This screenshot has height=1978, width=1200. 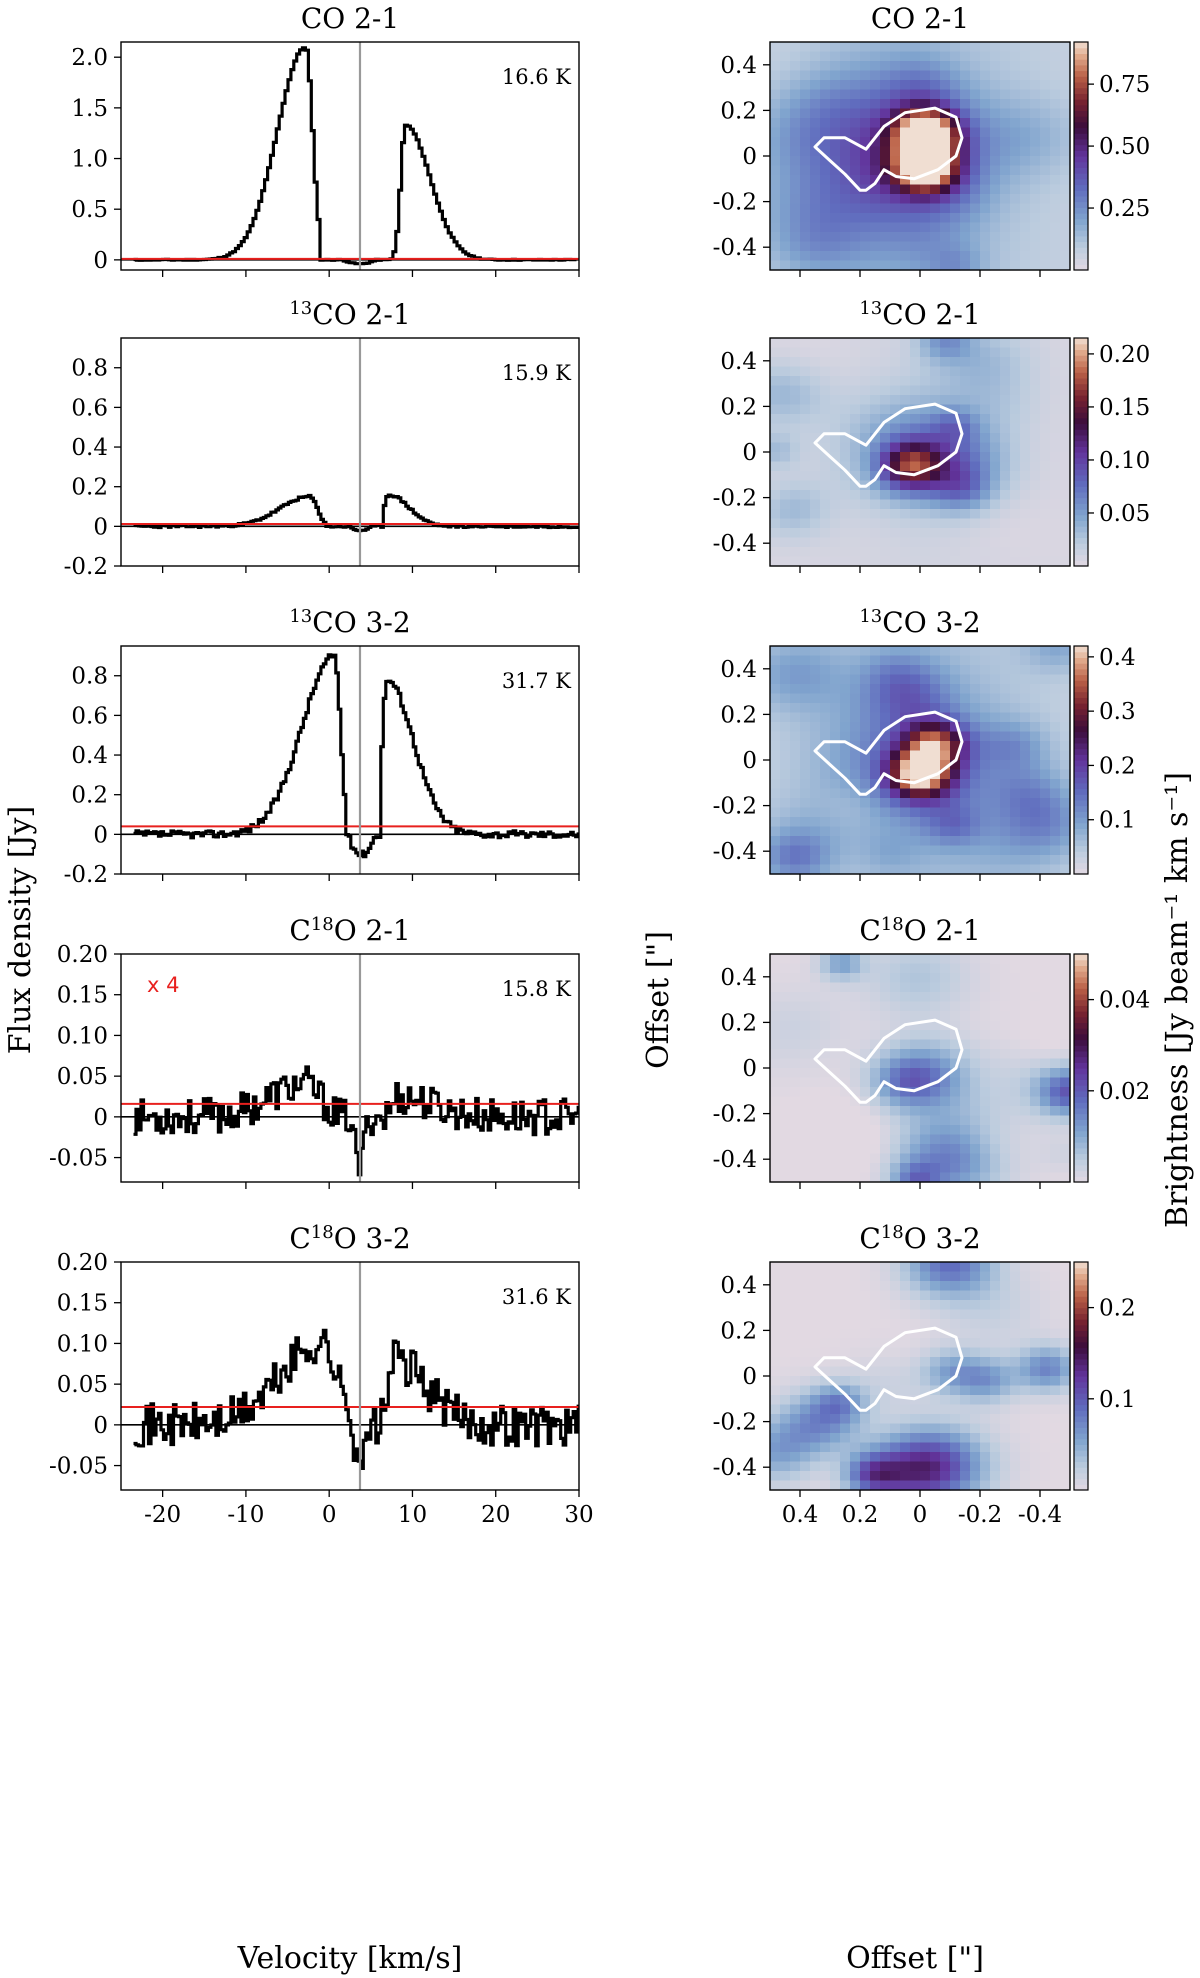 I want to click on y-tick-label: 0, so click(x=100, y=1426).